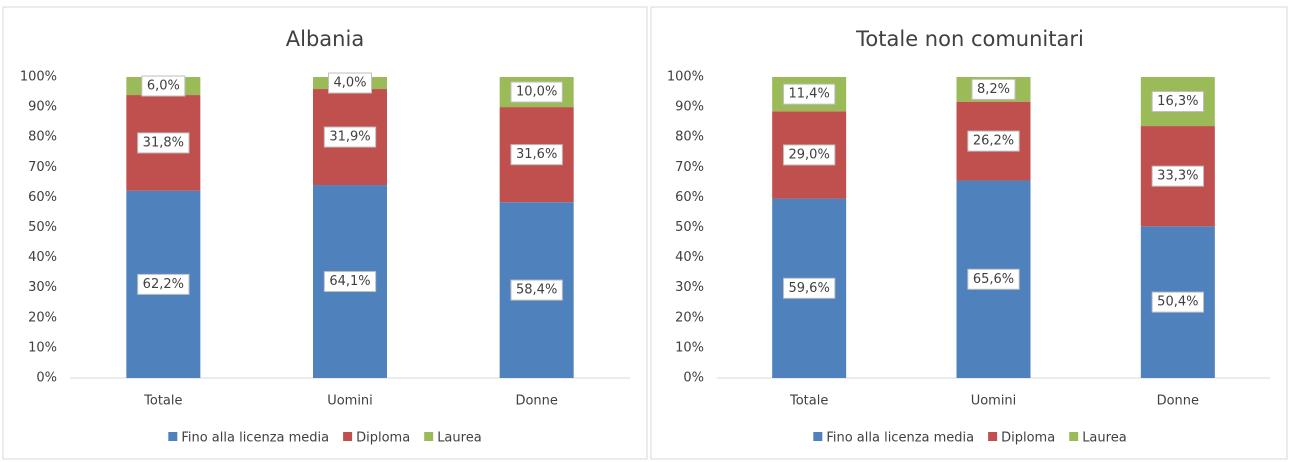 The width and height of the screenshot is (1290, 462). I want to click on data-label: 16,3%, so click(1177, 101).